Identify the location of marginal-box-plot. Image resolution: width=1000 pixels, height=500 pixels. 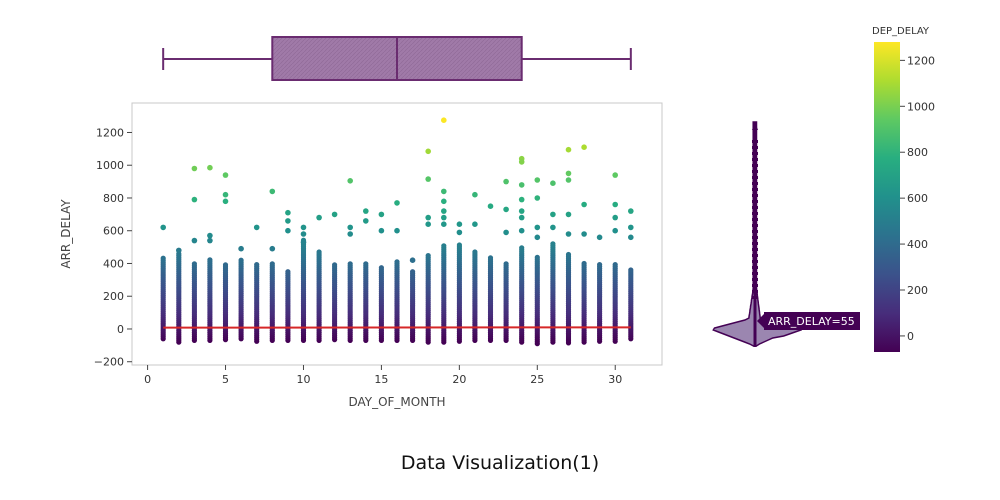
(397, 58).